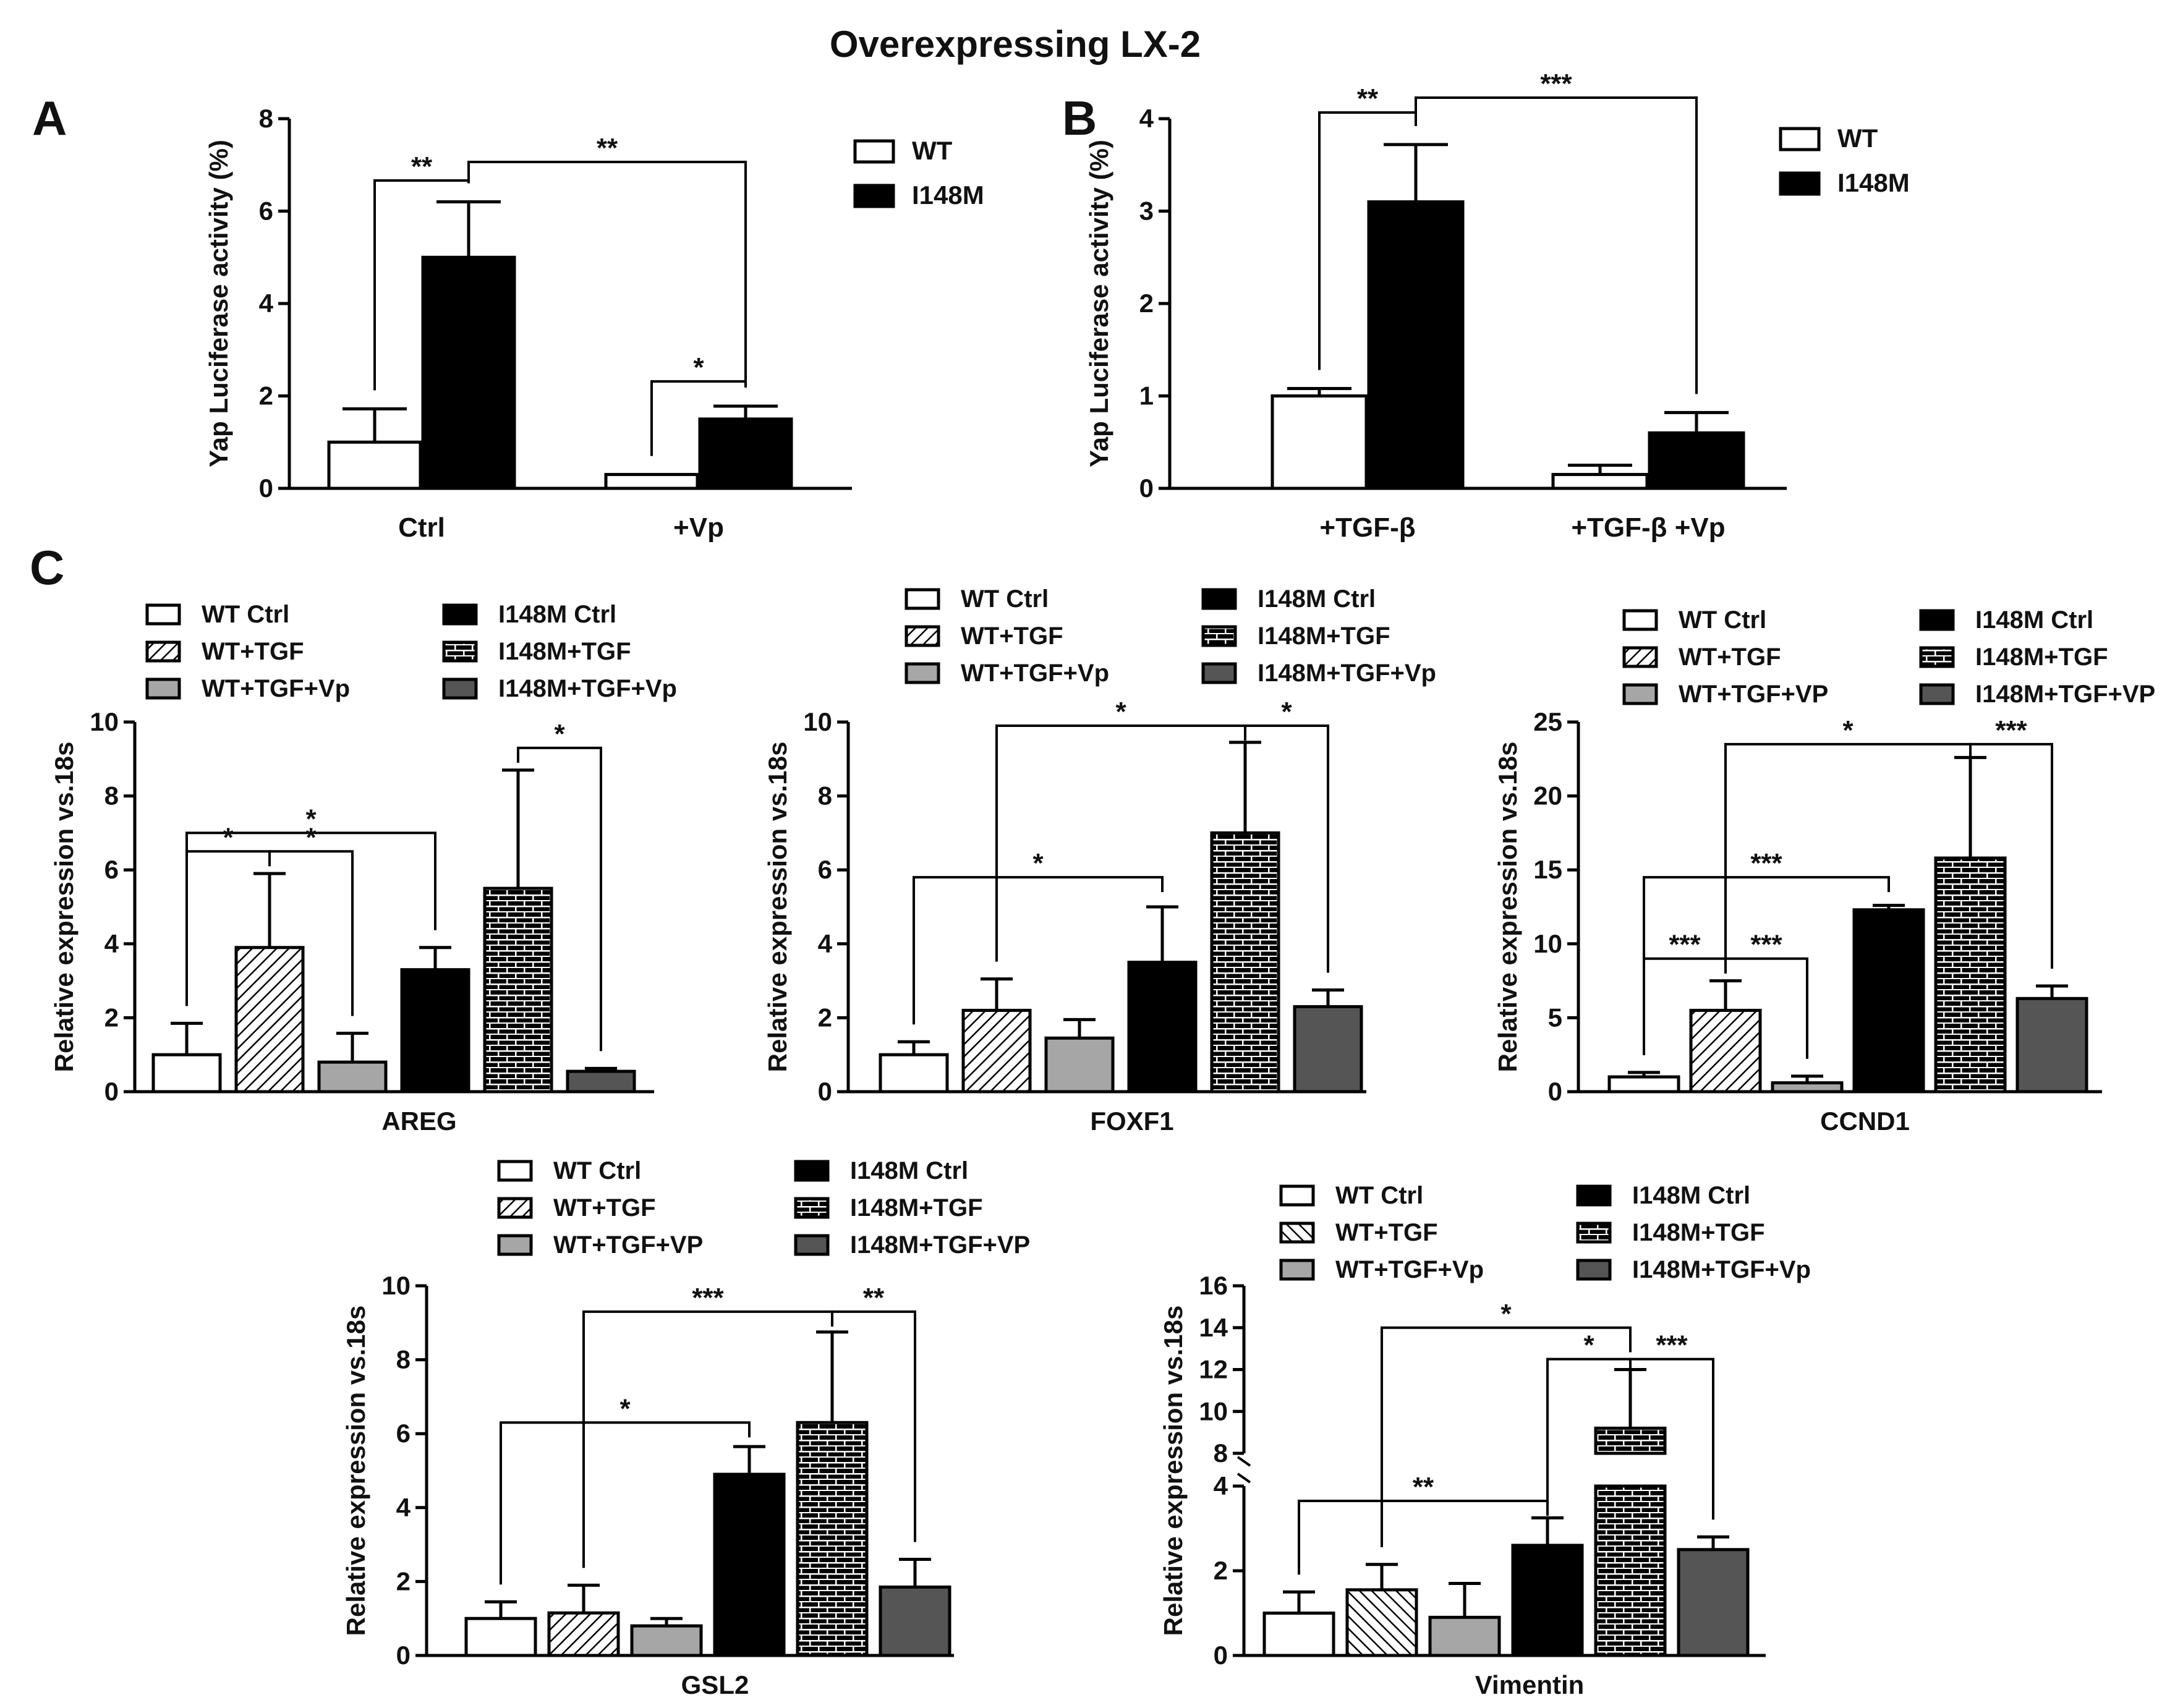 This screenshot has height=1708, width=2175. Describe the element at coordinates (1643, 1084) in the screenshot. I see `bar-wt-ctrl` at that location.